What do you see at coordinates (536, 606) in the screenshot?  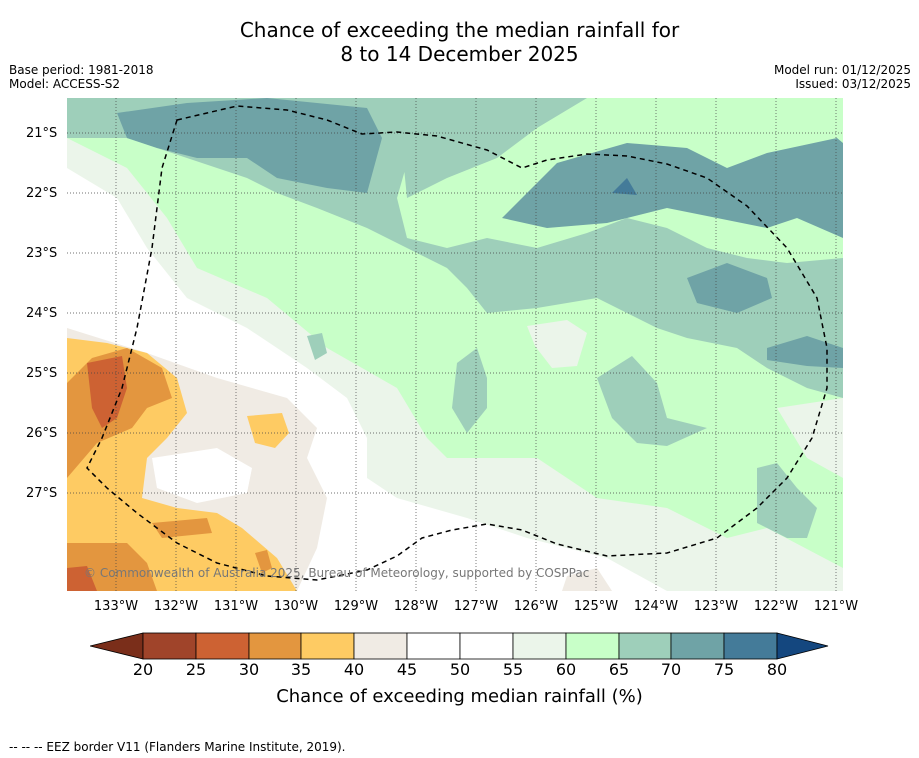 I see `lon-label: 126°W` at bounding box center [536, 606].